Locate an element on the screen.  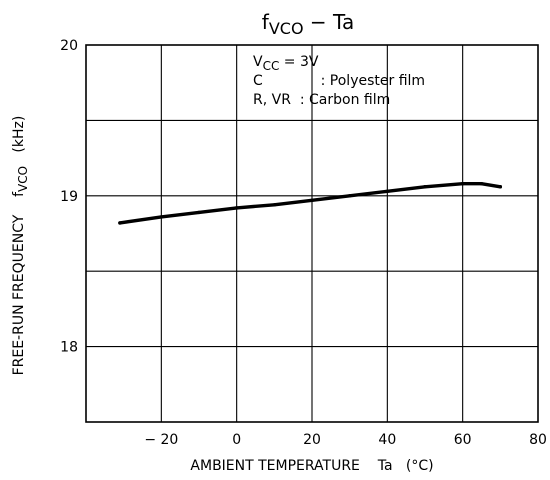
condition-r-vr: R, VR : Carbon film is located at coordinates (321, 100).